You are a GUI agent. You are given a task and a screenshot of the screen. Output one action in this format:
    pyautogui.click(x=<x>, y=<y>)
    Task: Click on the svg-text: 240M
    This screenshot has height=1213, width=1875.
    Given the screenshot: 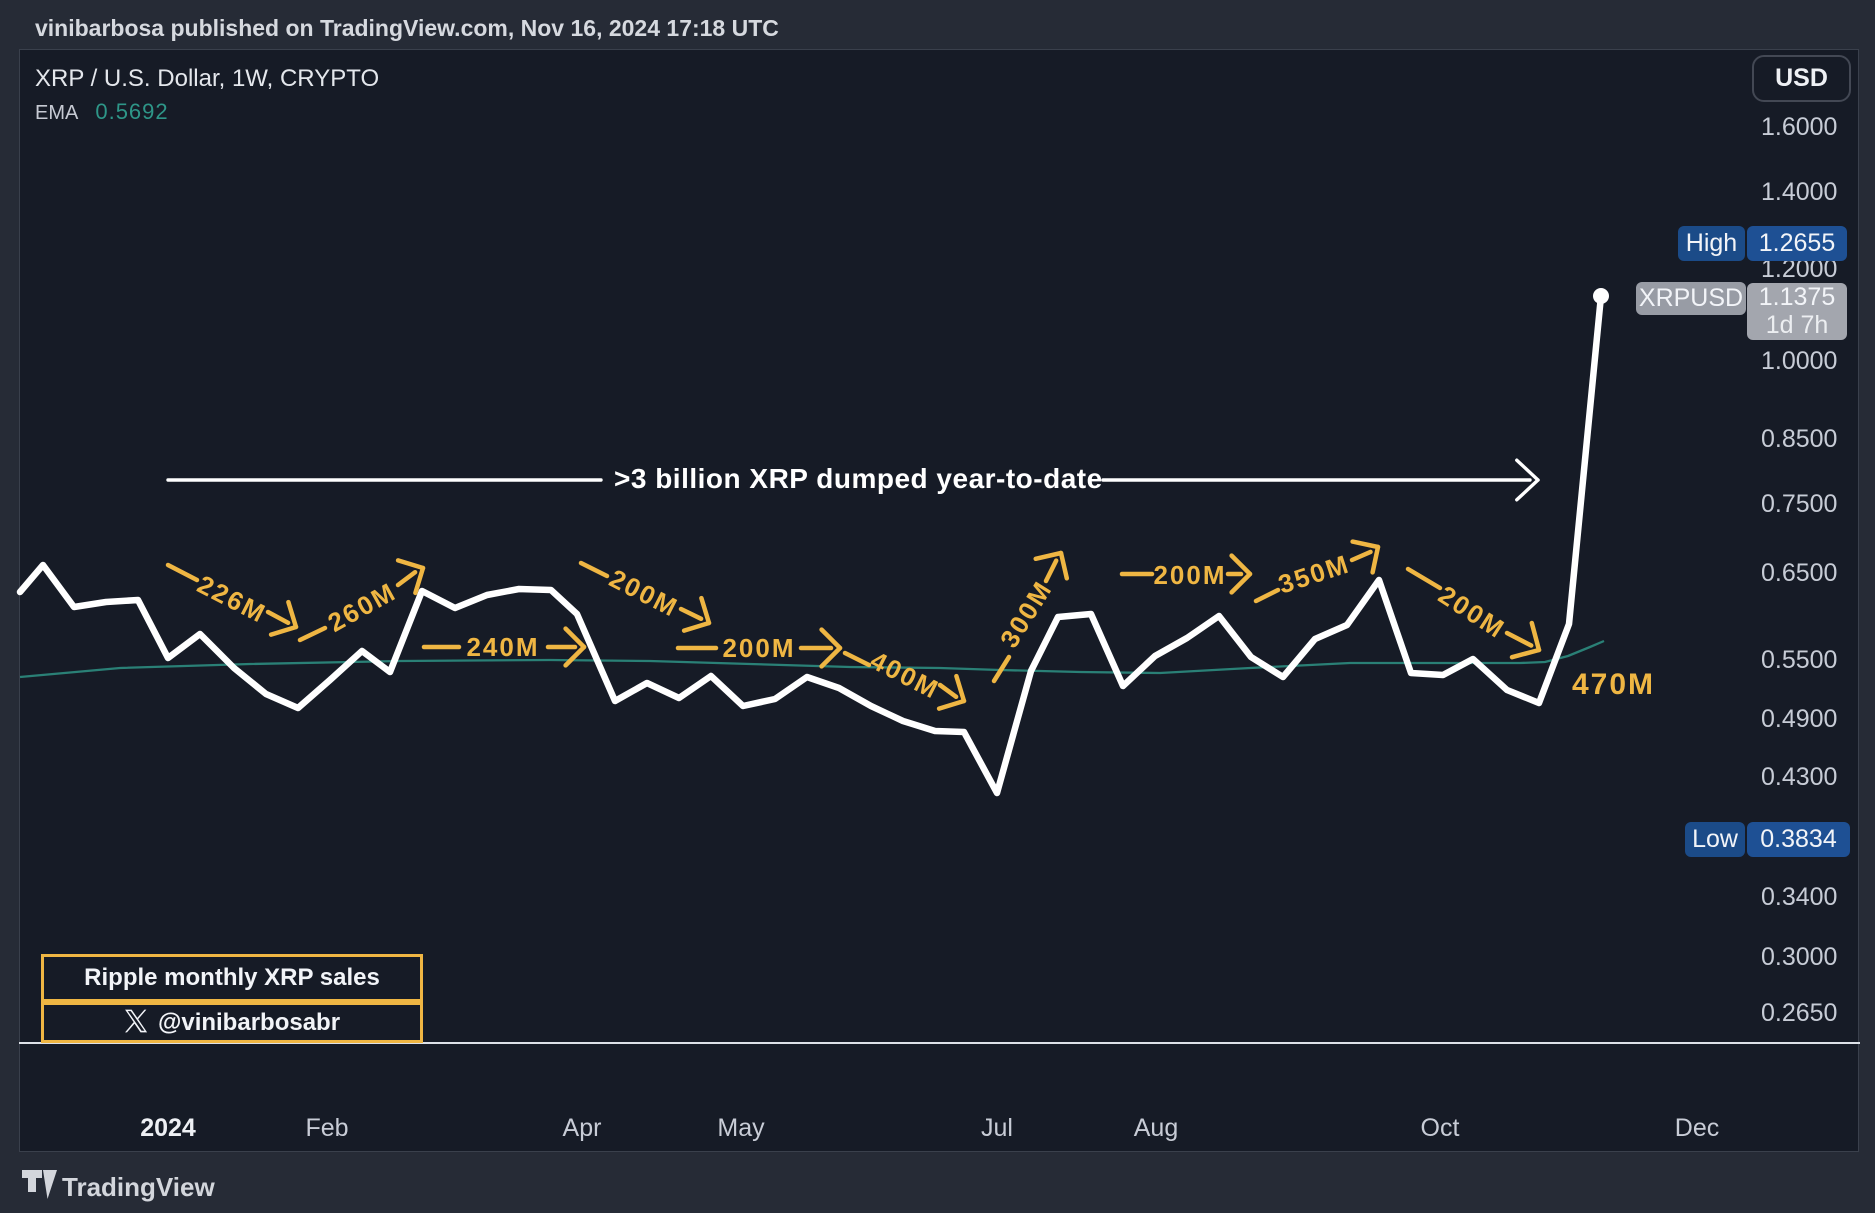 What is the action you would take?
    pyautogui.click(x=502, y=647)
    